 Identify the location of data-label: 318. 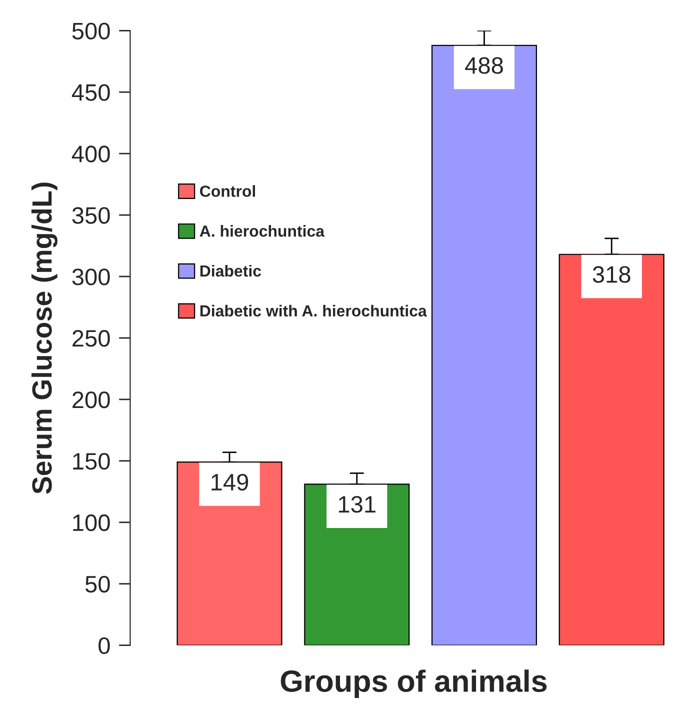
(611, 274).